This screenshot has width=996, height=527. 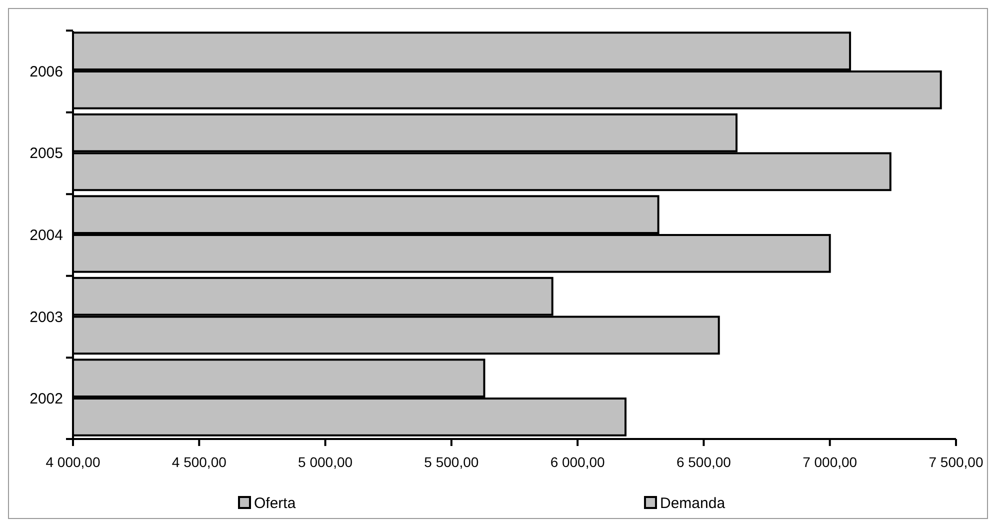 What do you see at coordinates (73, 462) in the screenshot?
I see `x-tick-label: 4 000,00` at bounding box center [73, 462].